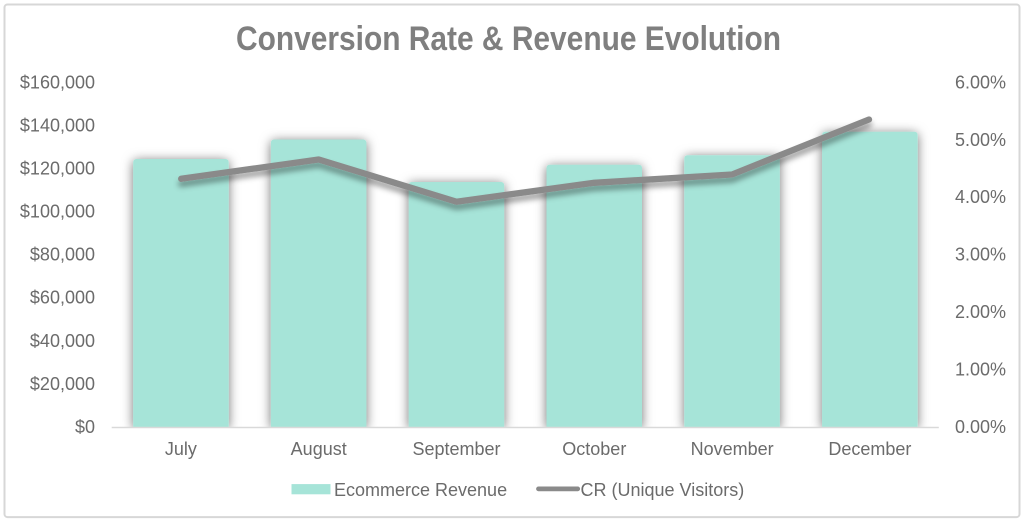 The image size is (1024, 524). Describe the element at coordinates (456, 449) in the screenshot. I see `svg-text: September` at that location.